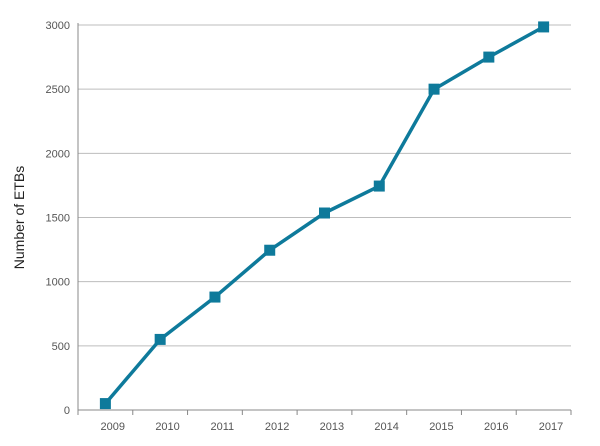 This screenshot has height=446, width=600. I want to click on x-tick-label-2014: 2014, so click(386, 427).